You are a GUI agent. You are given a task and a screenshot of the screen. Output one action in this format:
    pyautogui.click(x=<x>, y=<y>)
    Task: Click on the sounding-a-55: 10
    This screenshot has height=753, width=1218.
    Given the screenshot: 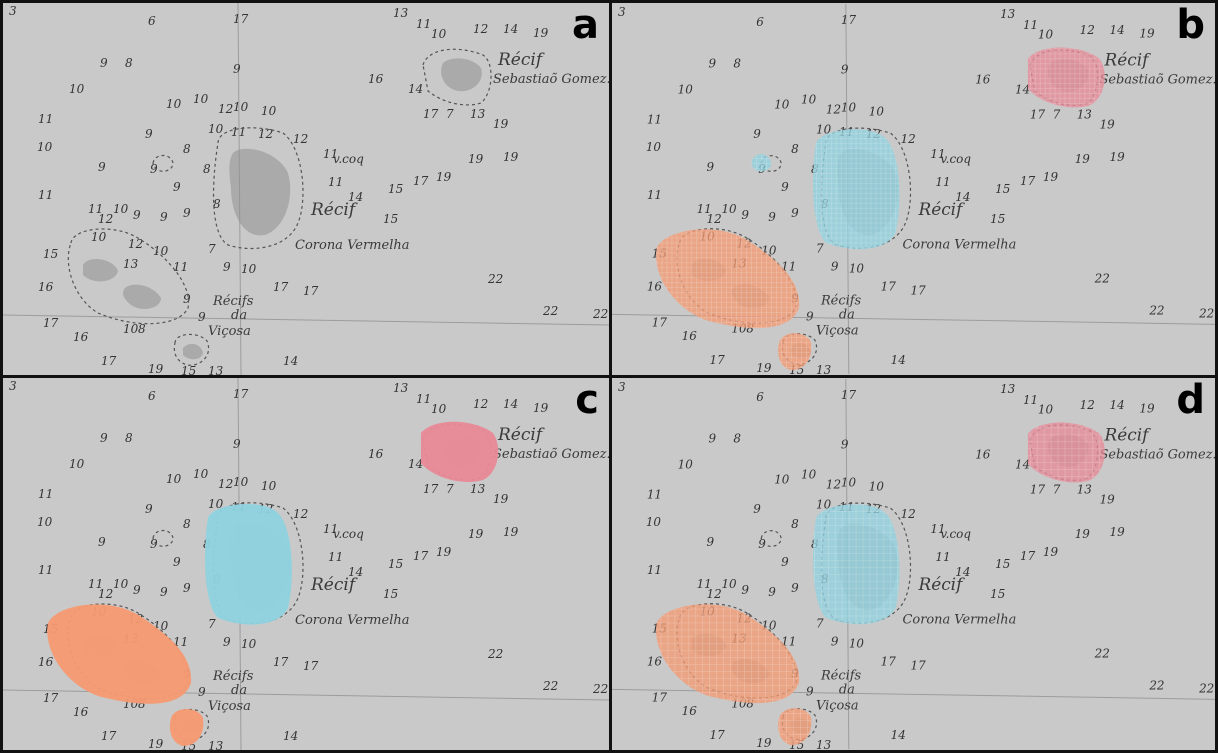 What is the action you would take?
    pyautogui.click(x=99, y=237)
    